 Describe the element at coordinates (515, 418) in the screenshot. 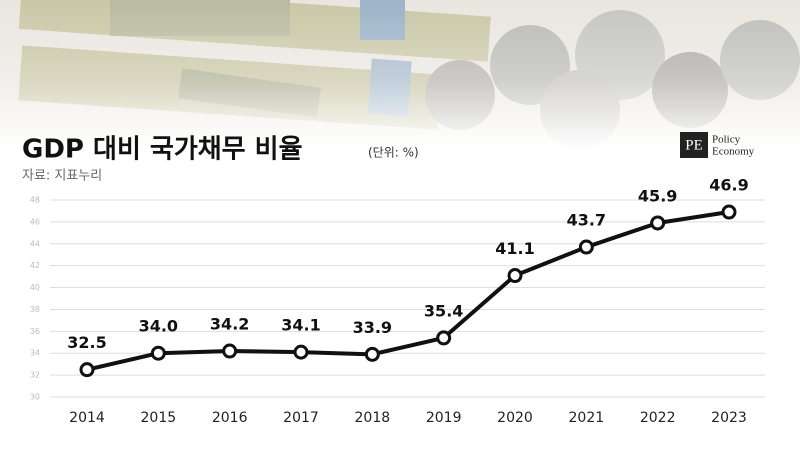

I see `x-tick-label: 2020` at that location.